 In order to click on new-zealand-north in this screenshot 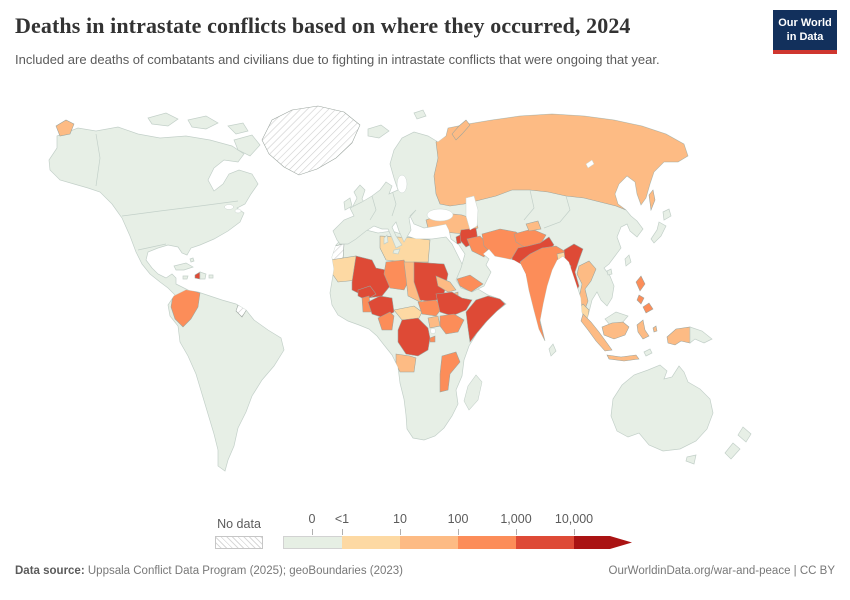, I will do `click(744, 434)`.